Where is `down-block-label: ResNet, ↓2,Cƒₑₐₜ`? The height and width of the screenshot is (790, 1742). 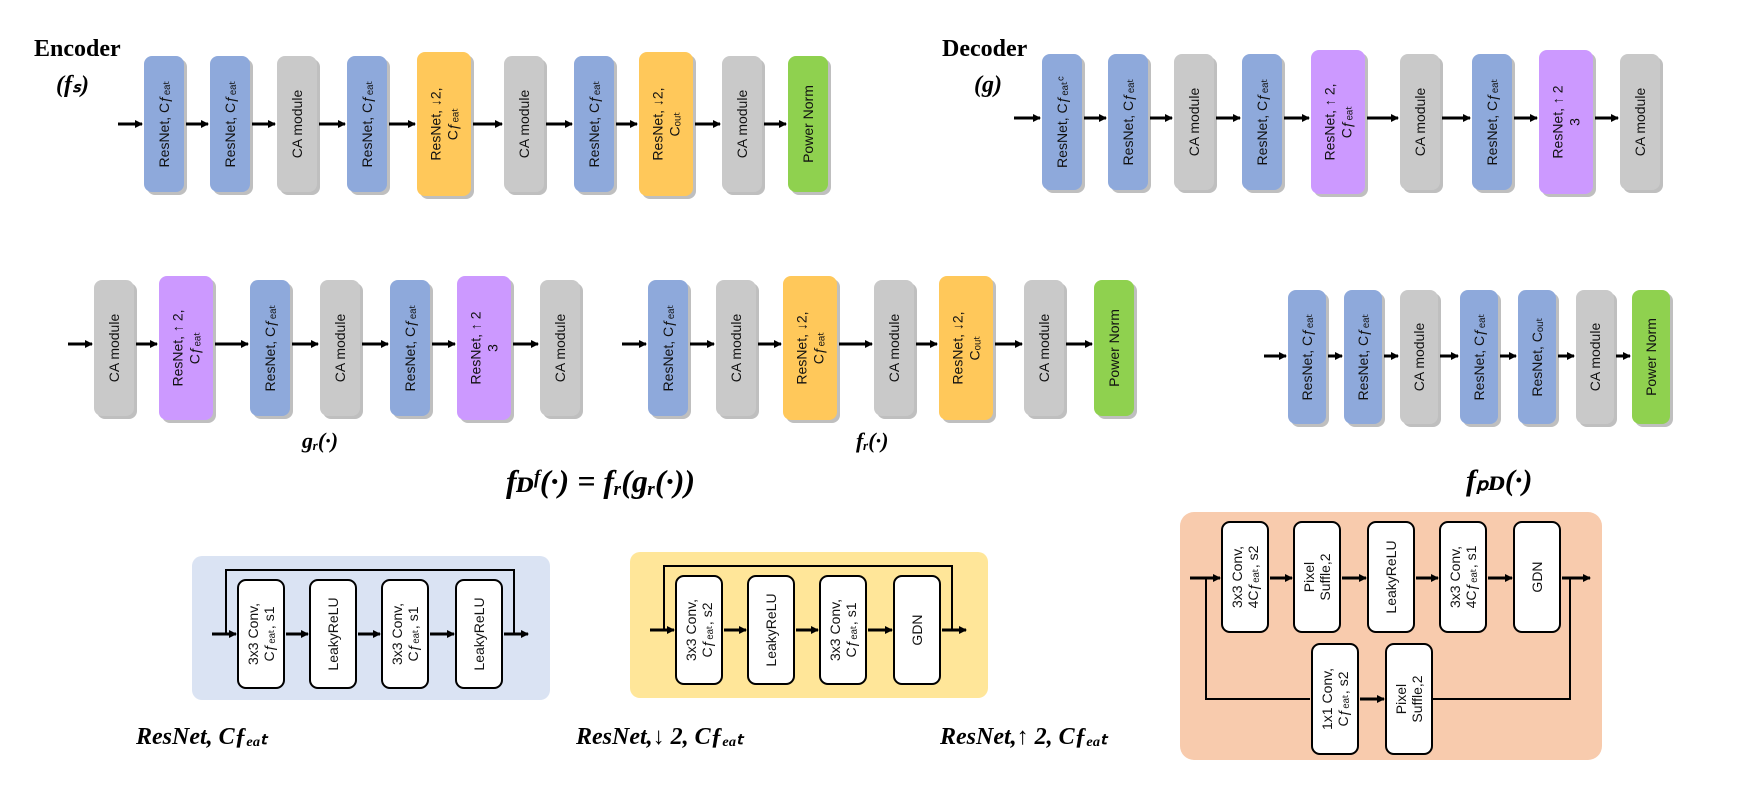 down-block-label: ResNet, ↓2,Cƒₑₐₜ is located at coordinates (444, 123).